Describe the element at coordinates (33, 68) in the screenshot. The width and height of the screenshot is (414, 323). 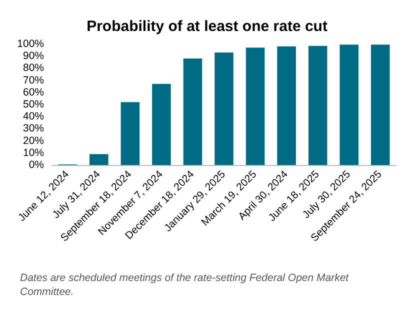
I see `y-tick-label: 80%` at that location.